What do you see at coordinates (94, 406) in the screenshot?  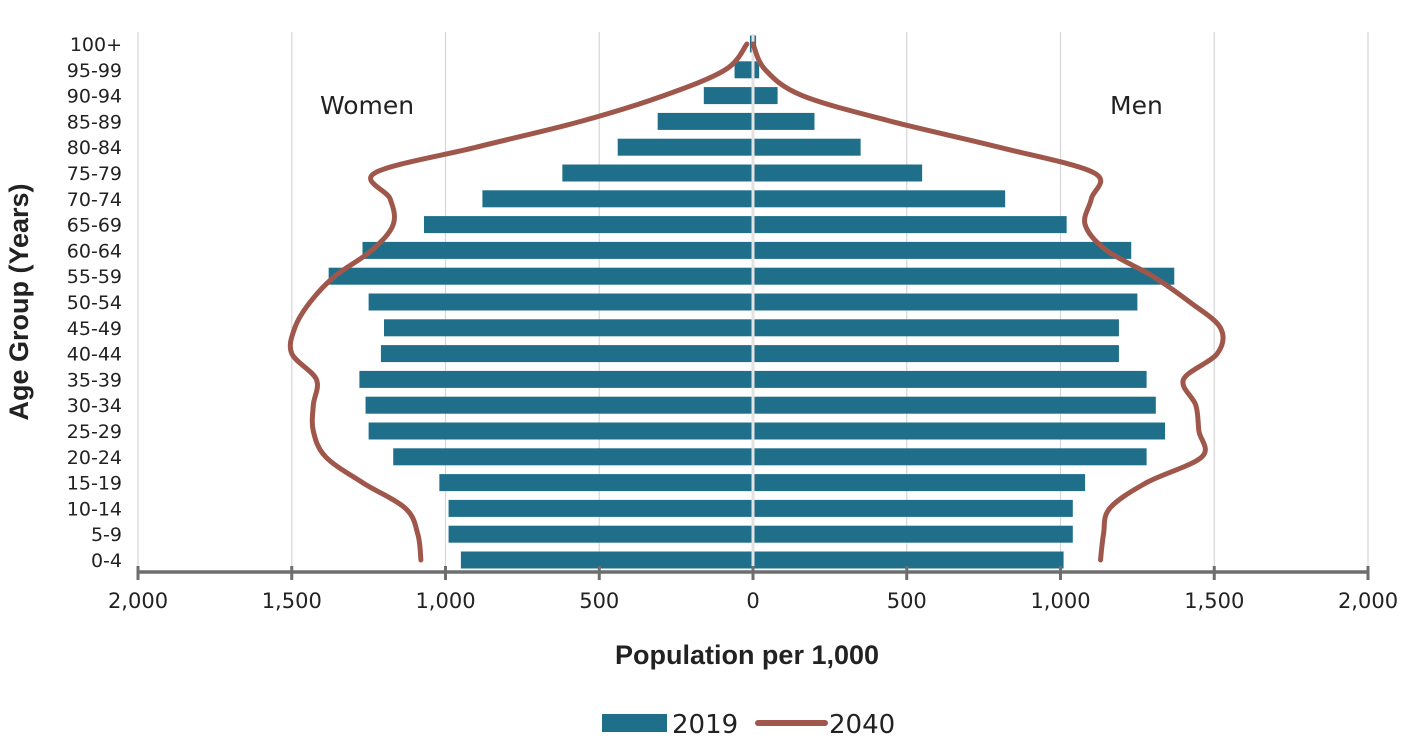 I see `age-group-label: 30-34` at bounding box center [94, 406].